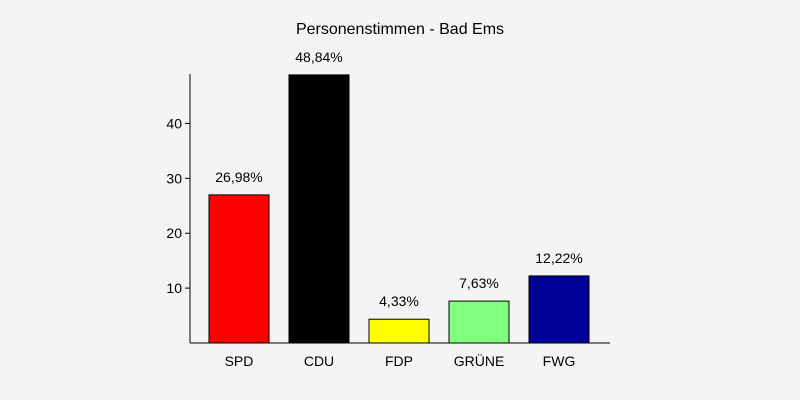 Image resolution: width=800 pixels, height=400 pixels. Describe the element at coordinates (400, 29) in the screenshot. I see `chart-title: Personenstimmen - Bad Ems` at that location.